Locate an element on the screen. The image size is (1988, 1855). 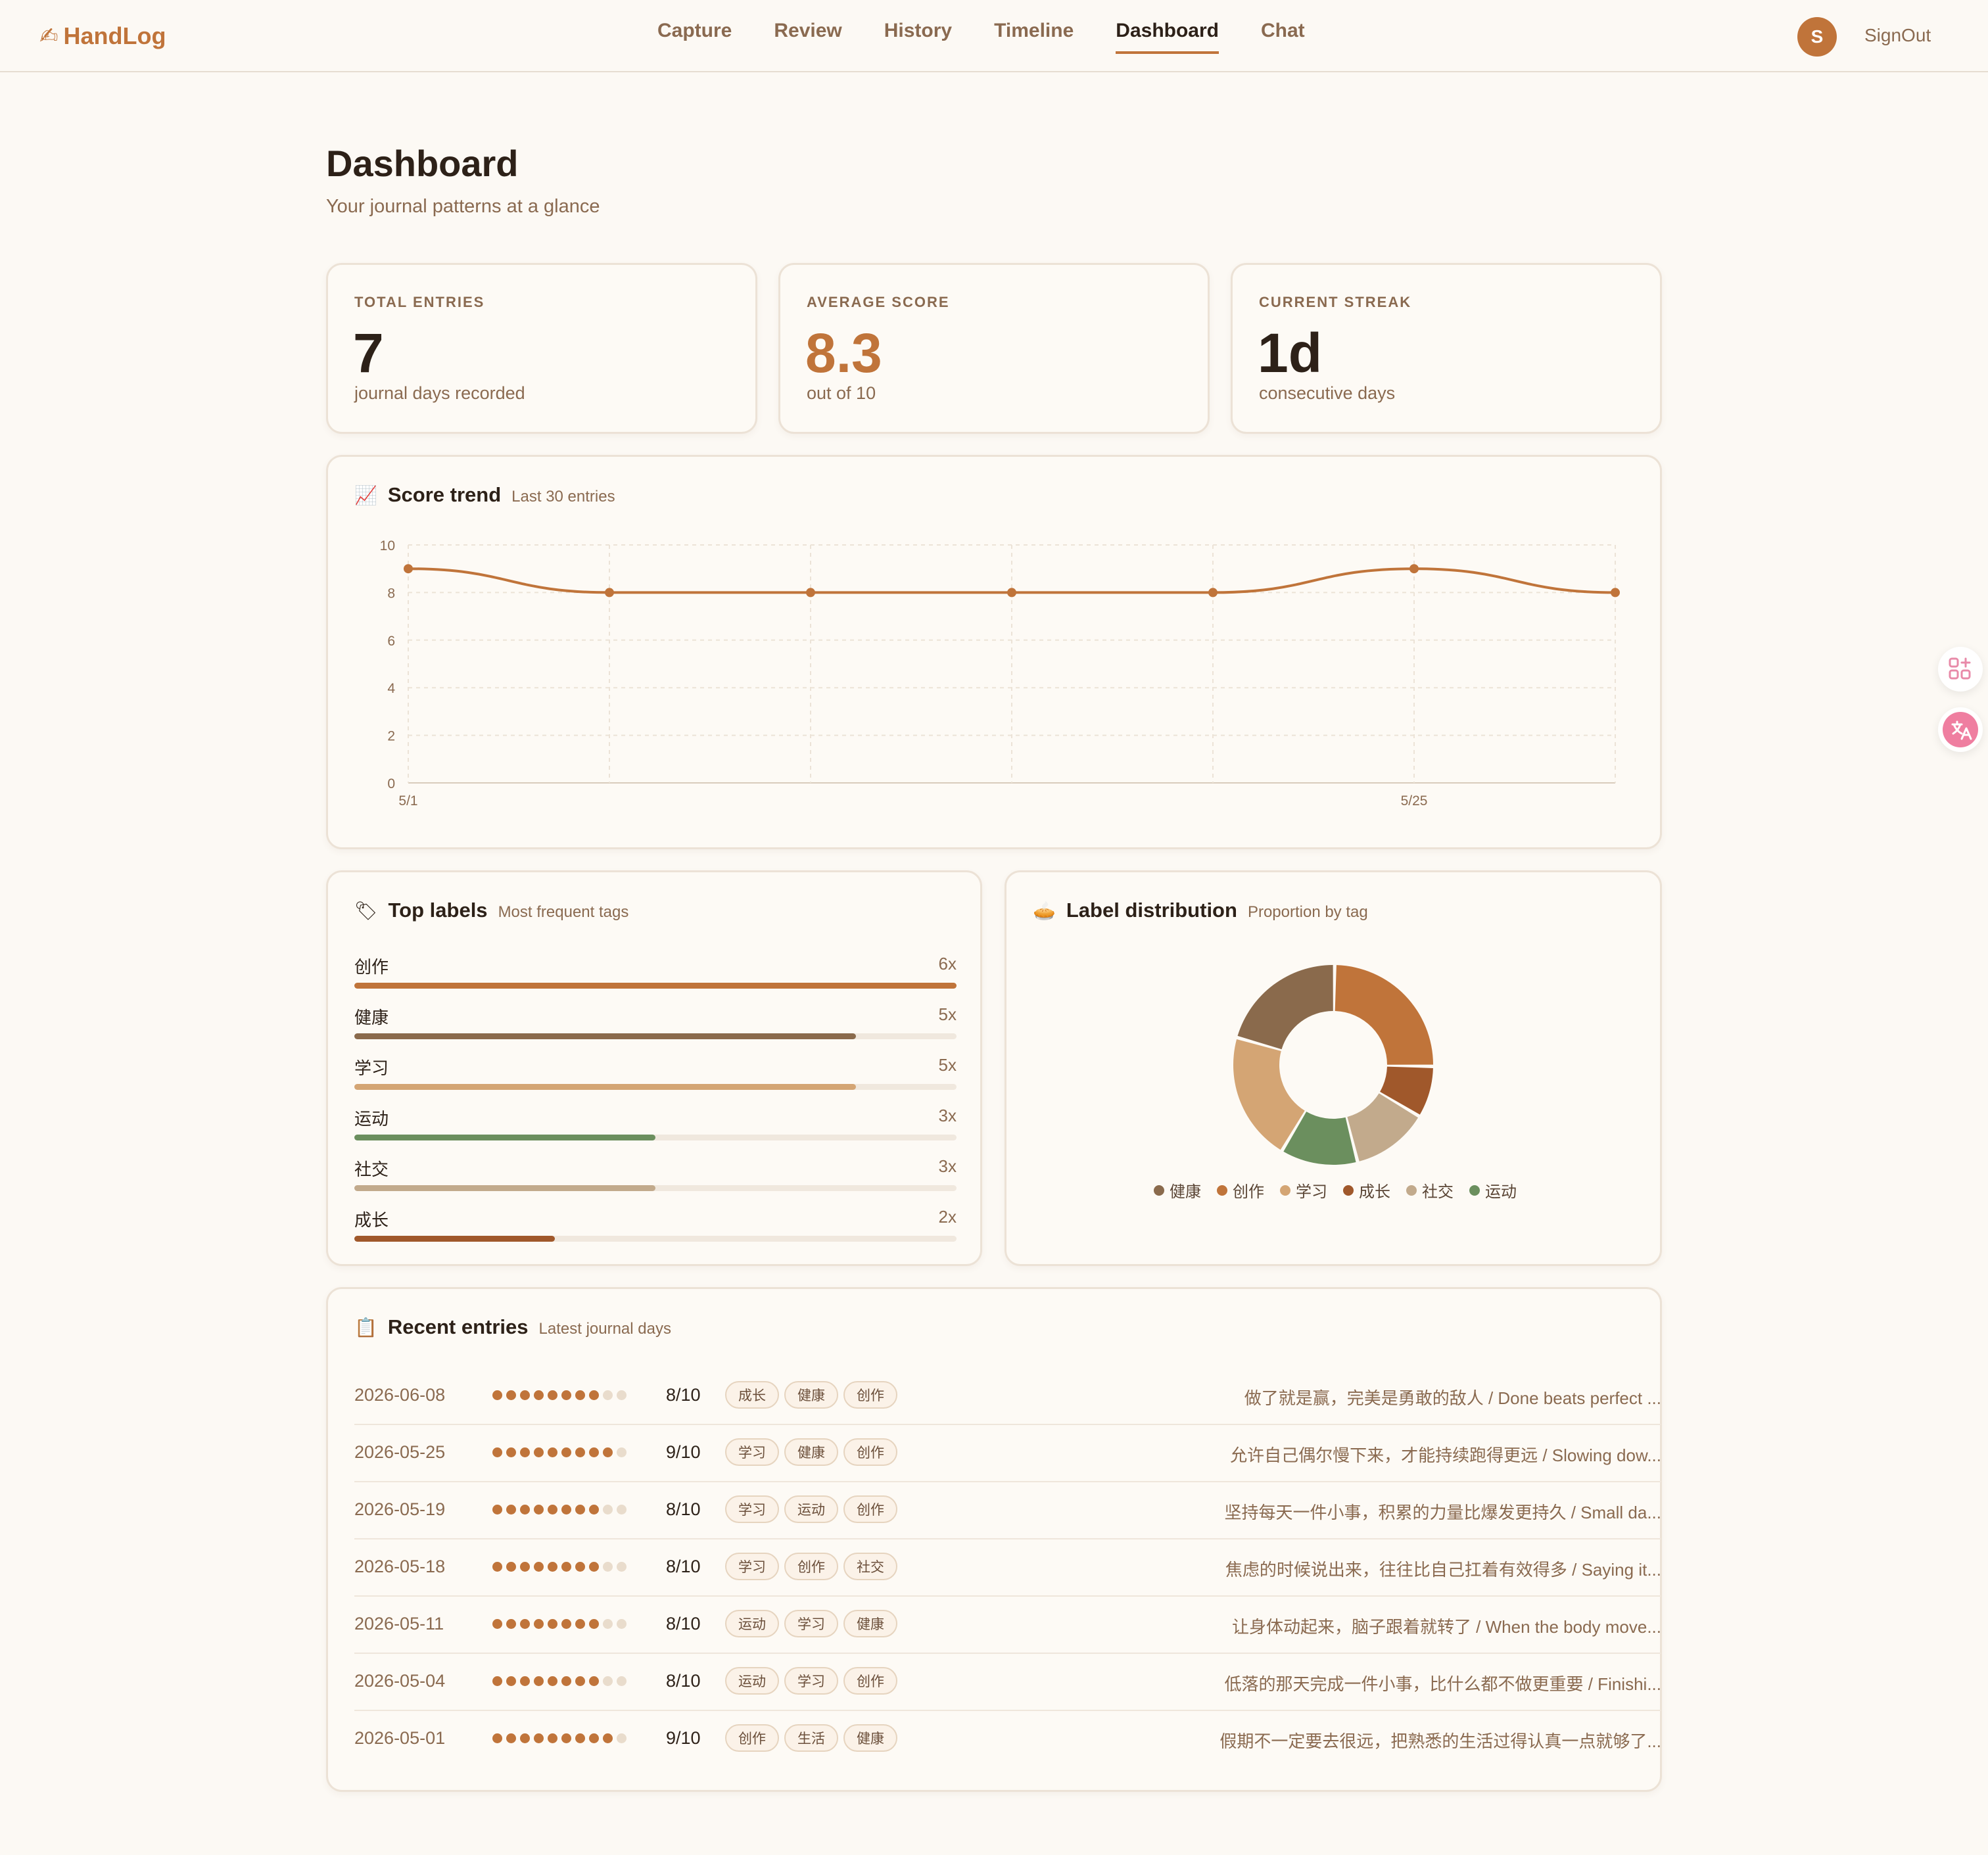
nav-dashboard: Dashboard is located at coordinates (1167, 36).